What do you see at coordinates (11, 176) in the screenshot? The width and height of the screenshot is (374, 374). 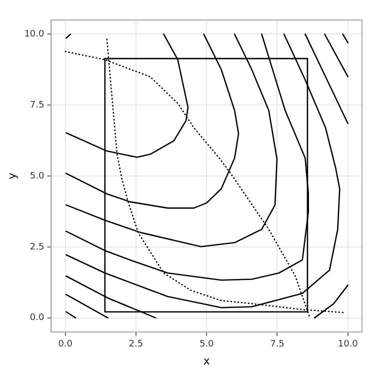 I see `y-axis-title: y` at bounding box center [11, 176].